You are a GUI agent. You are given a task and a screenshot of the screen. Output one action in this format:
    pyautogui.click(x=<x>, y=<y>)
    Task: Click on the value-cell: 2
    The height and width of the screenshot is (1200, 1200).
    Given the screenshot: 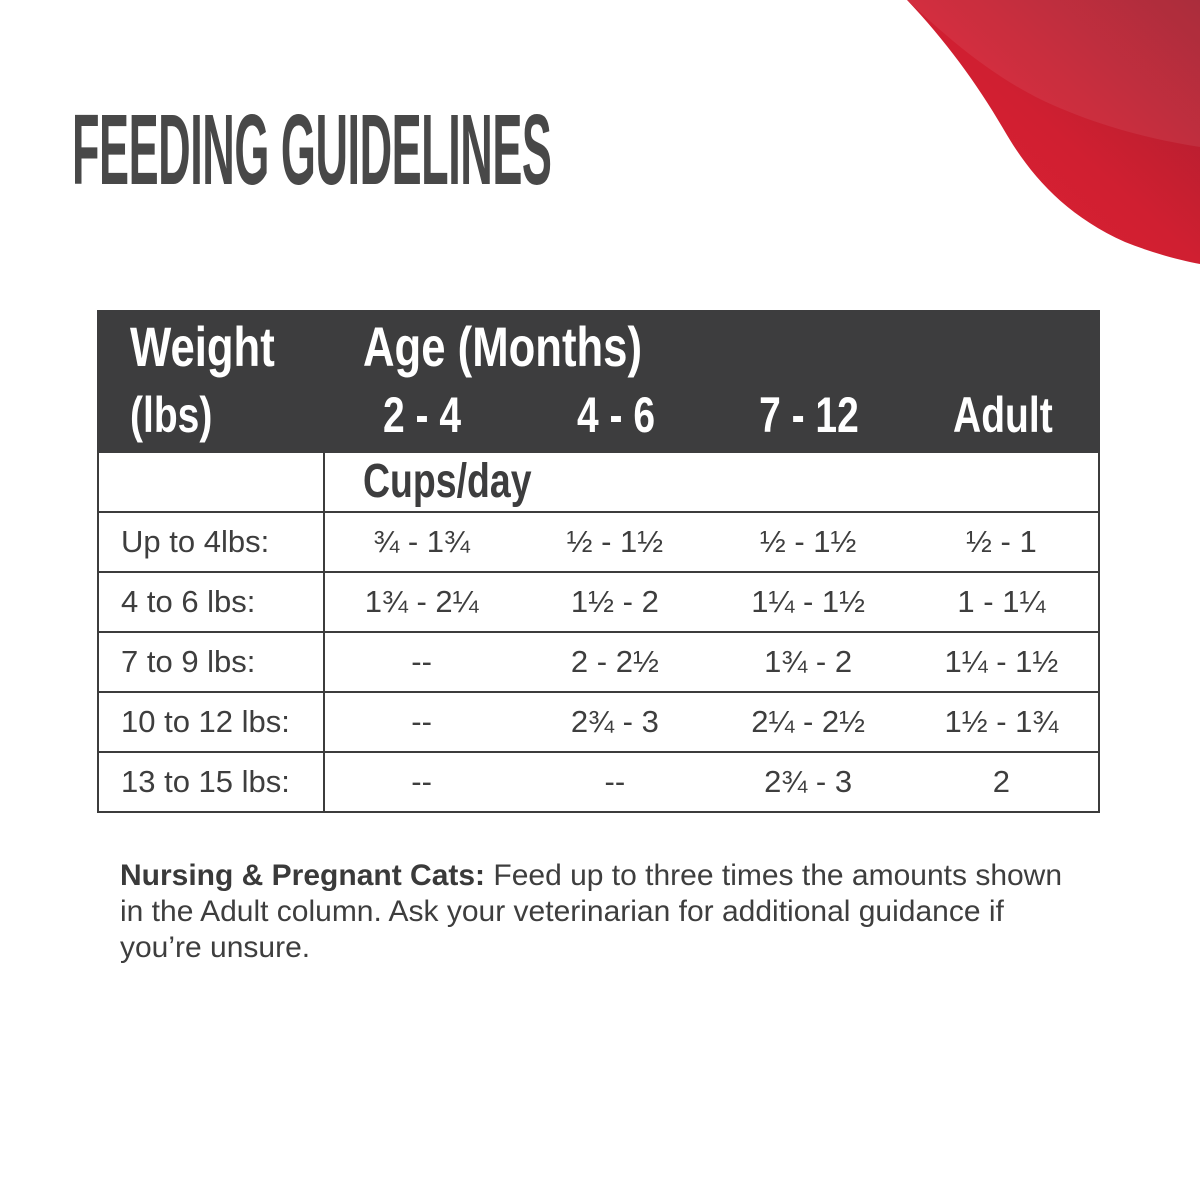 What is the action you would take?
    pyautogui.click(x=1001, y=781)
    